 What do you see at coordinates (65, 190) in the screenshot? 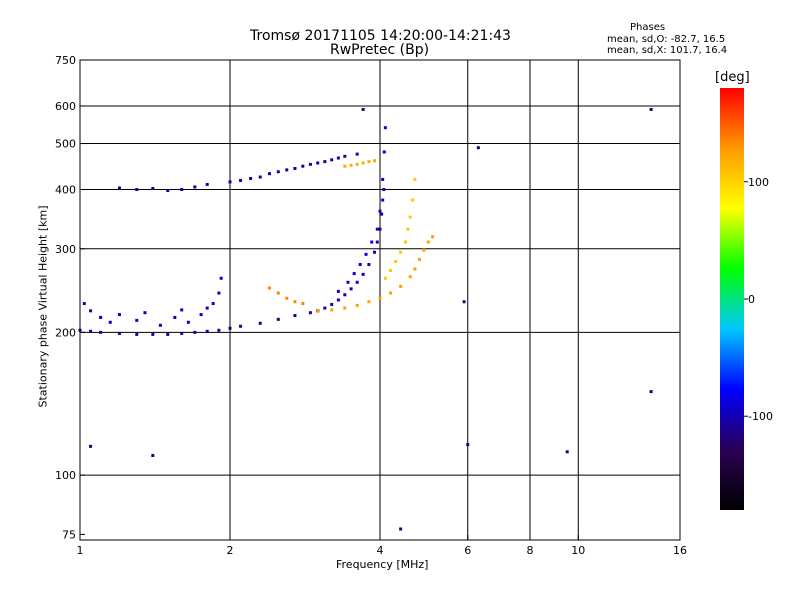
I see `y-tick-label: 400` at bounding box center [65, 190].